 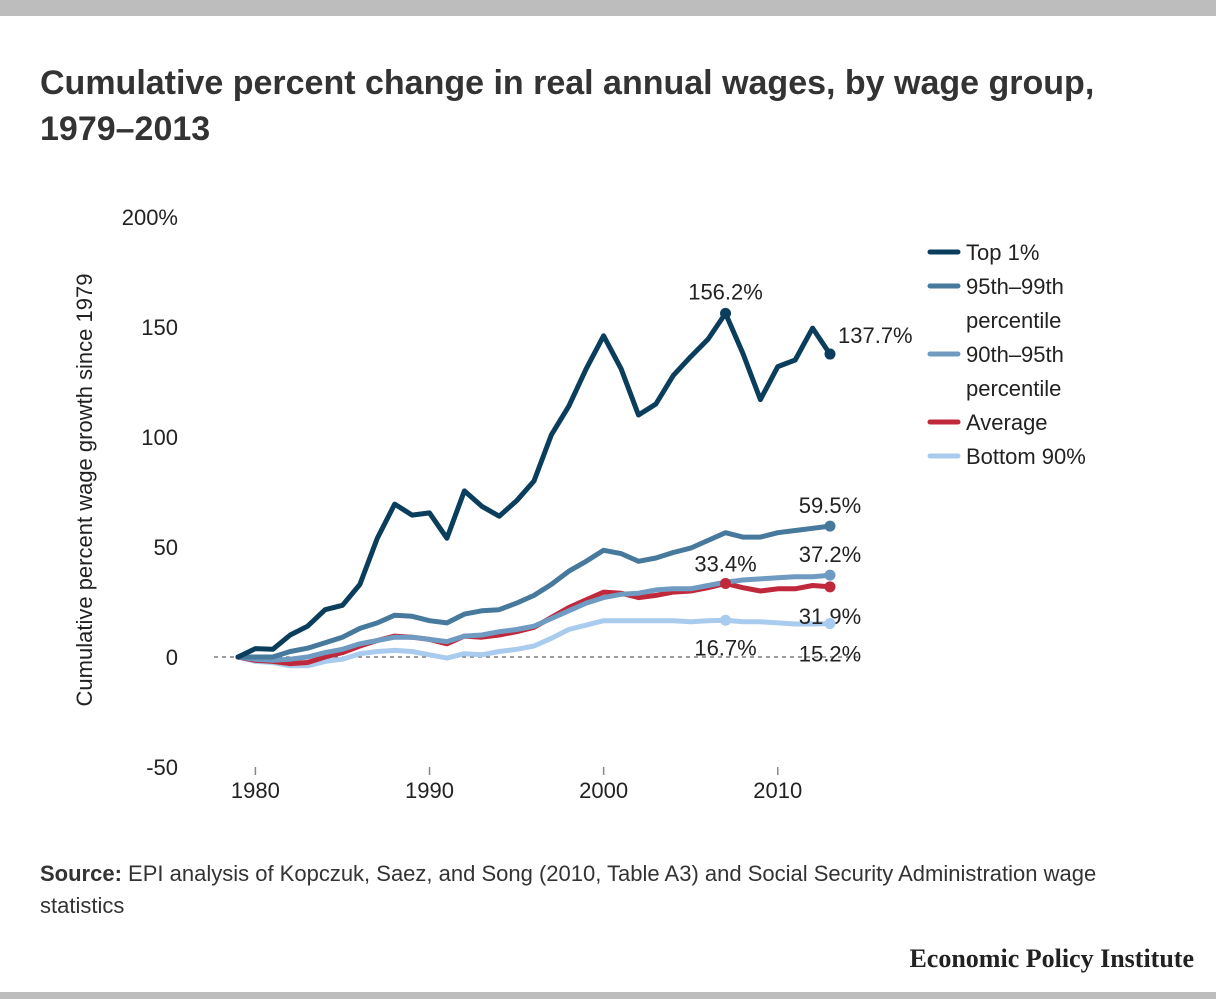 I want to click on x-tick-label: 2000, so click(x=603, y=790).